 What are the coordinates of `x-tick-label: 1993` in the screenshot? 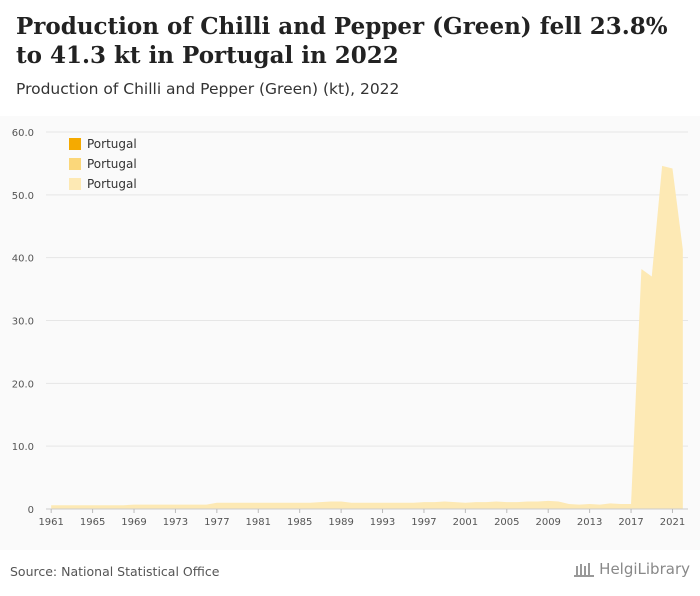 It's located at (382, 522).